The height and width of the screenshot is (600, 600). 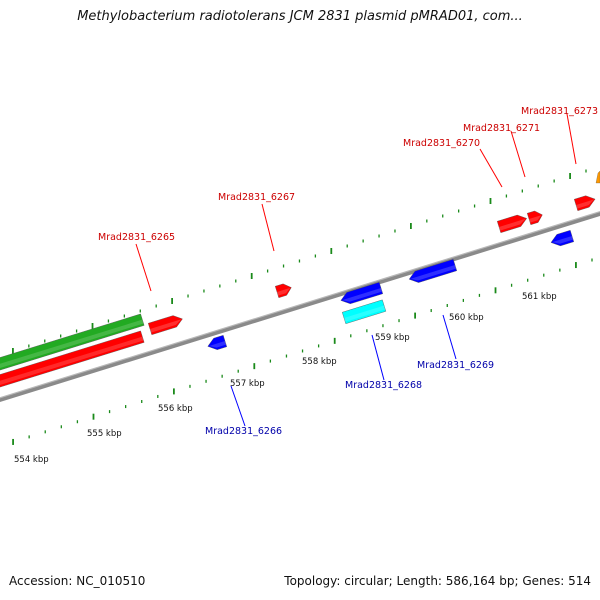 What do you see at coordinates (31, 460) in the screenshot?
I see `scale-label-554-kbp: 554 kbp` at bounding box center [31, 460].